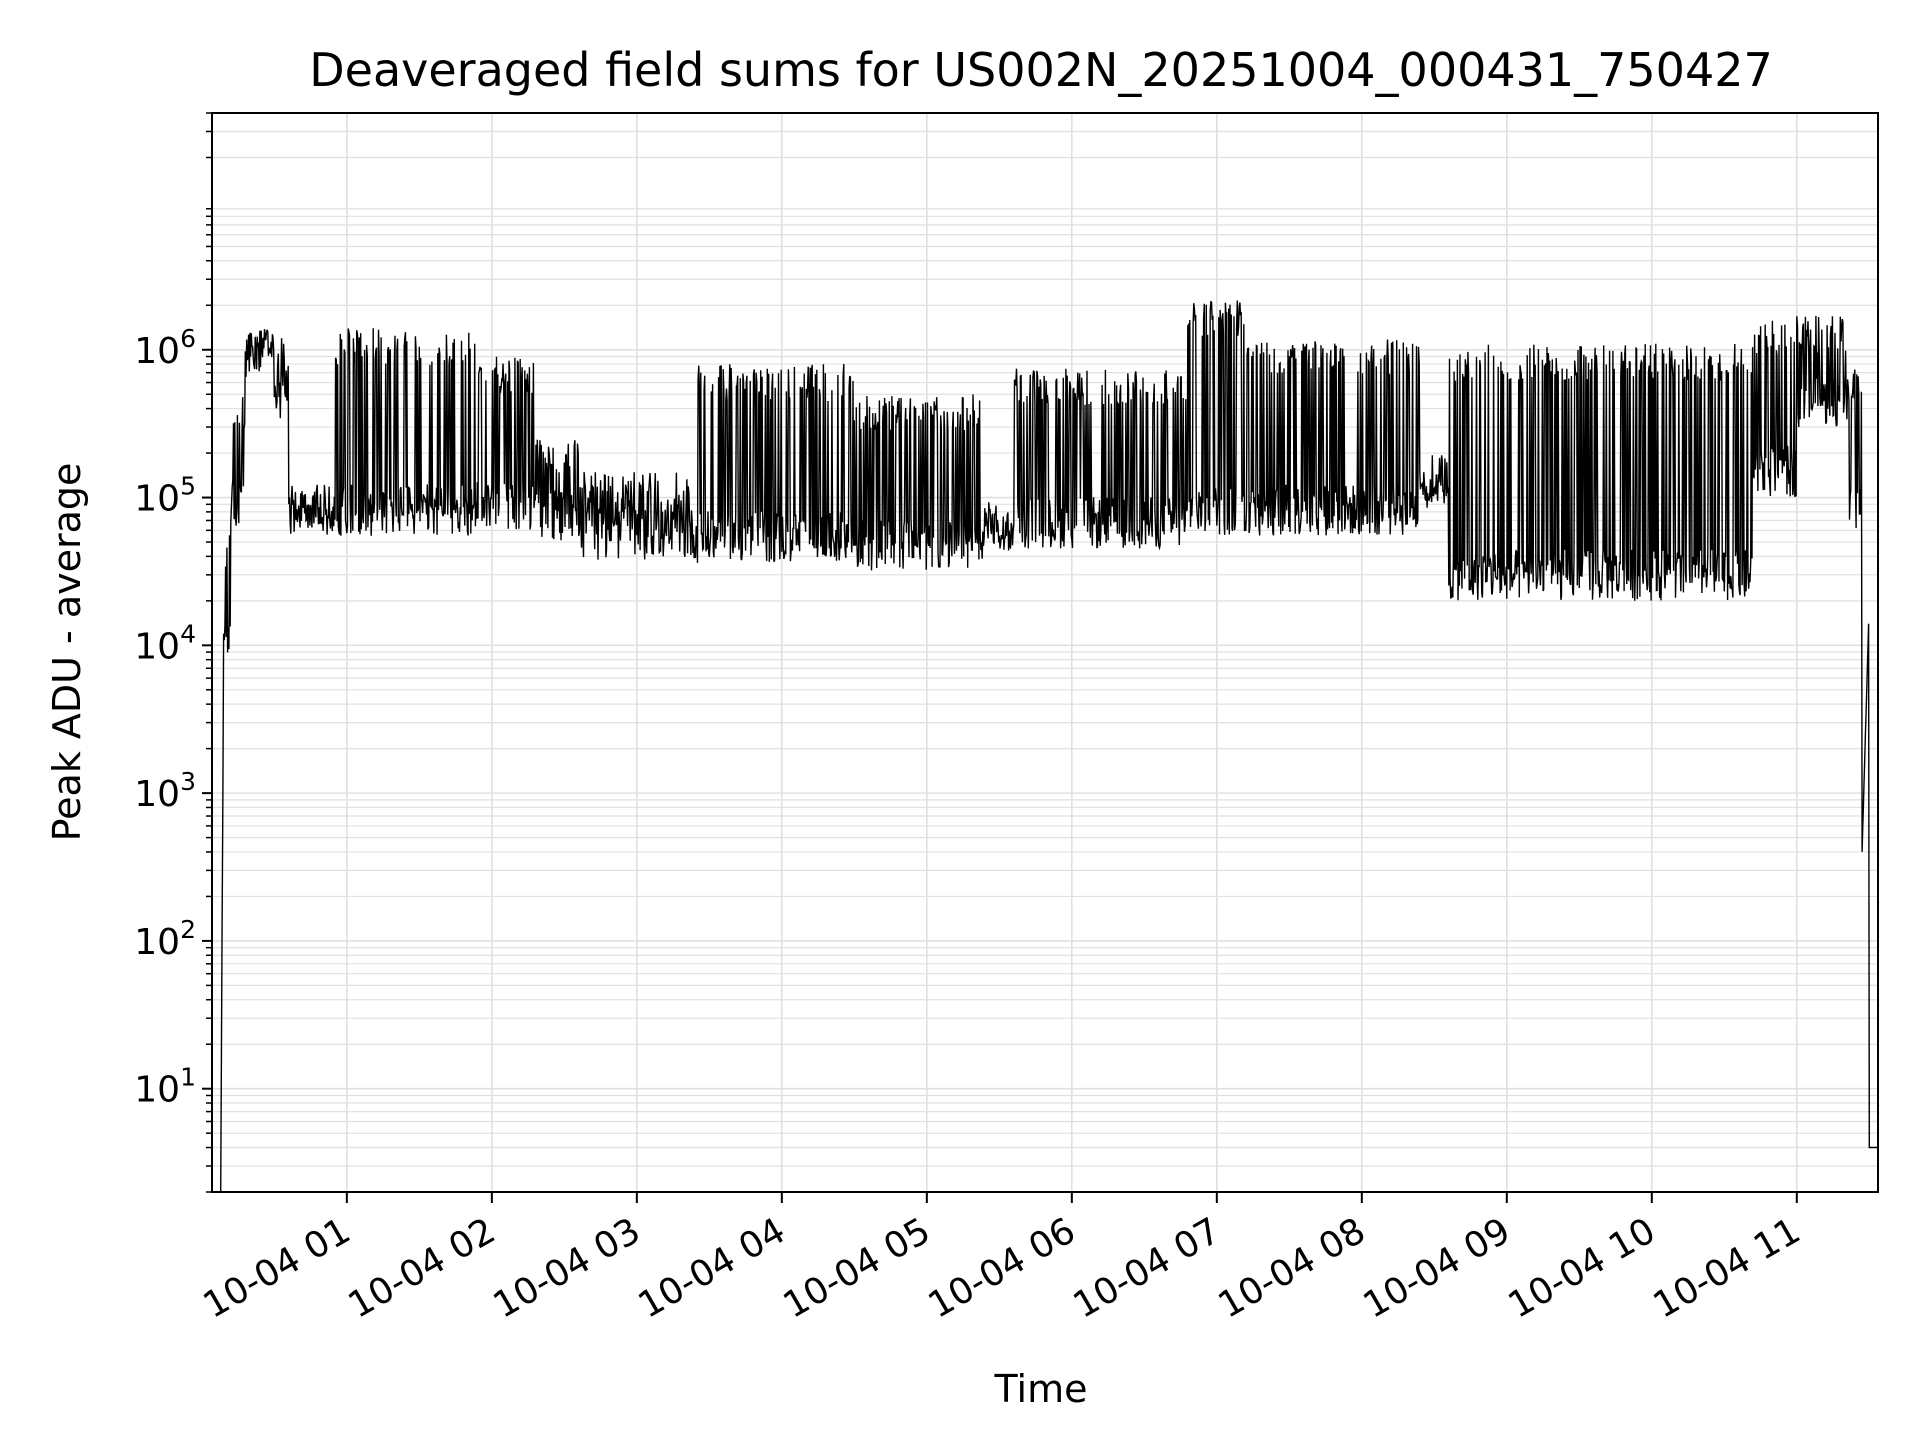 The height and width of the screenshot is (1440, 1920). I want to click on x-axis-label: Time, so click(1041, 1389).